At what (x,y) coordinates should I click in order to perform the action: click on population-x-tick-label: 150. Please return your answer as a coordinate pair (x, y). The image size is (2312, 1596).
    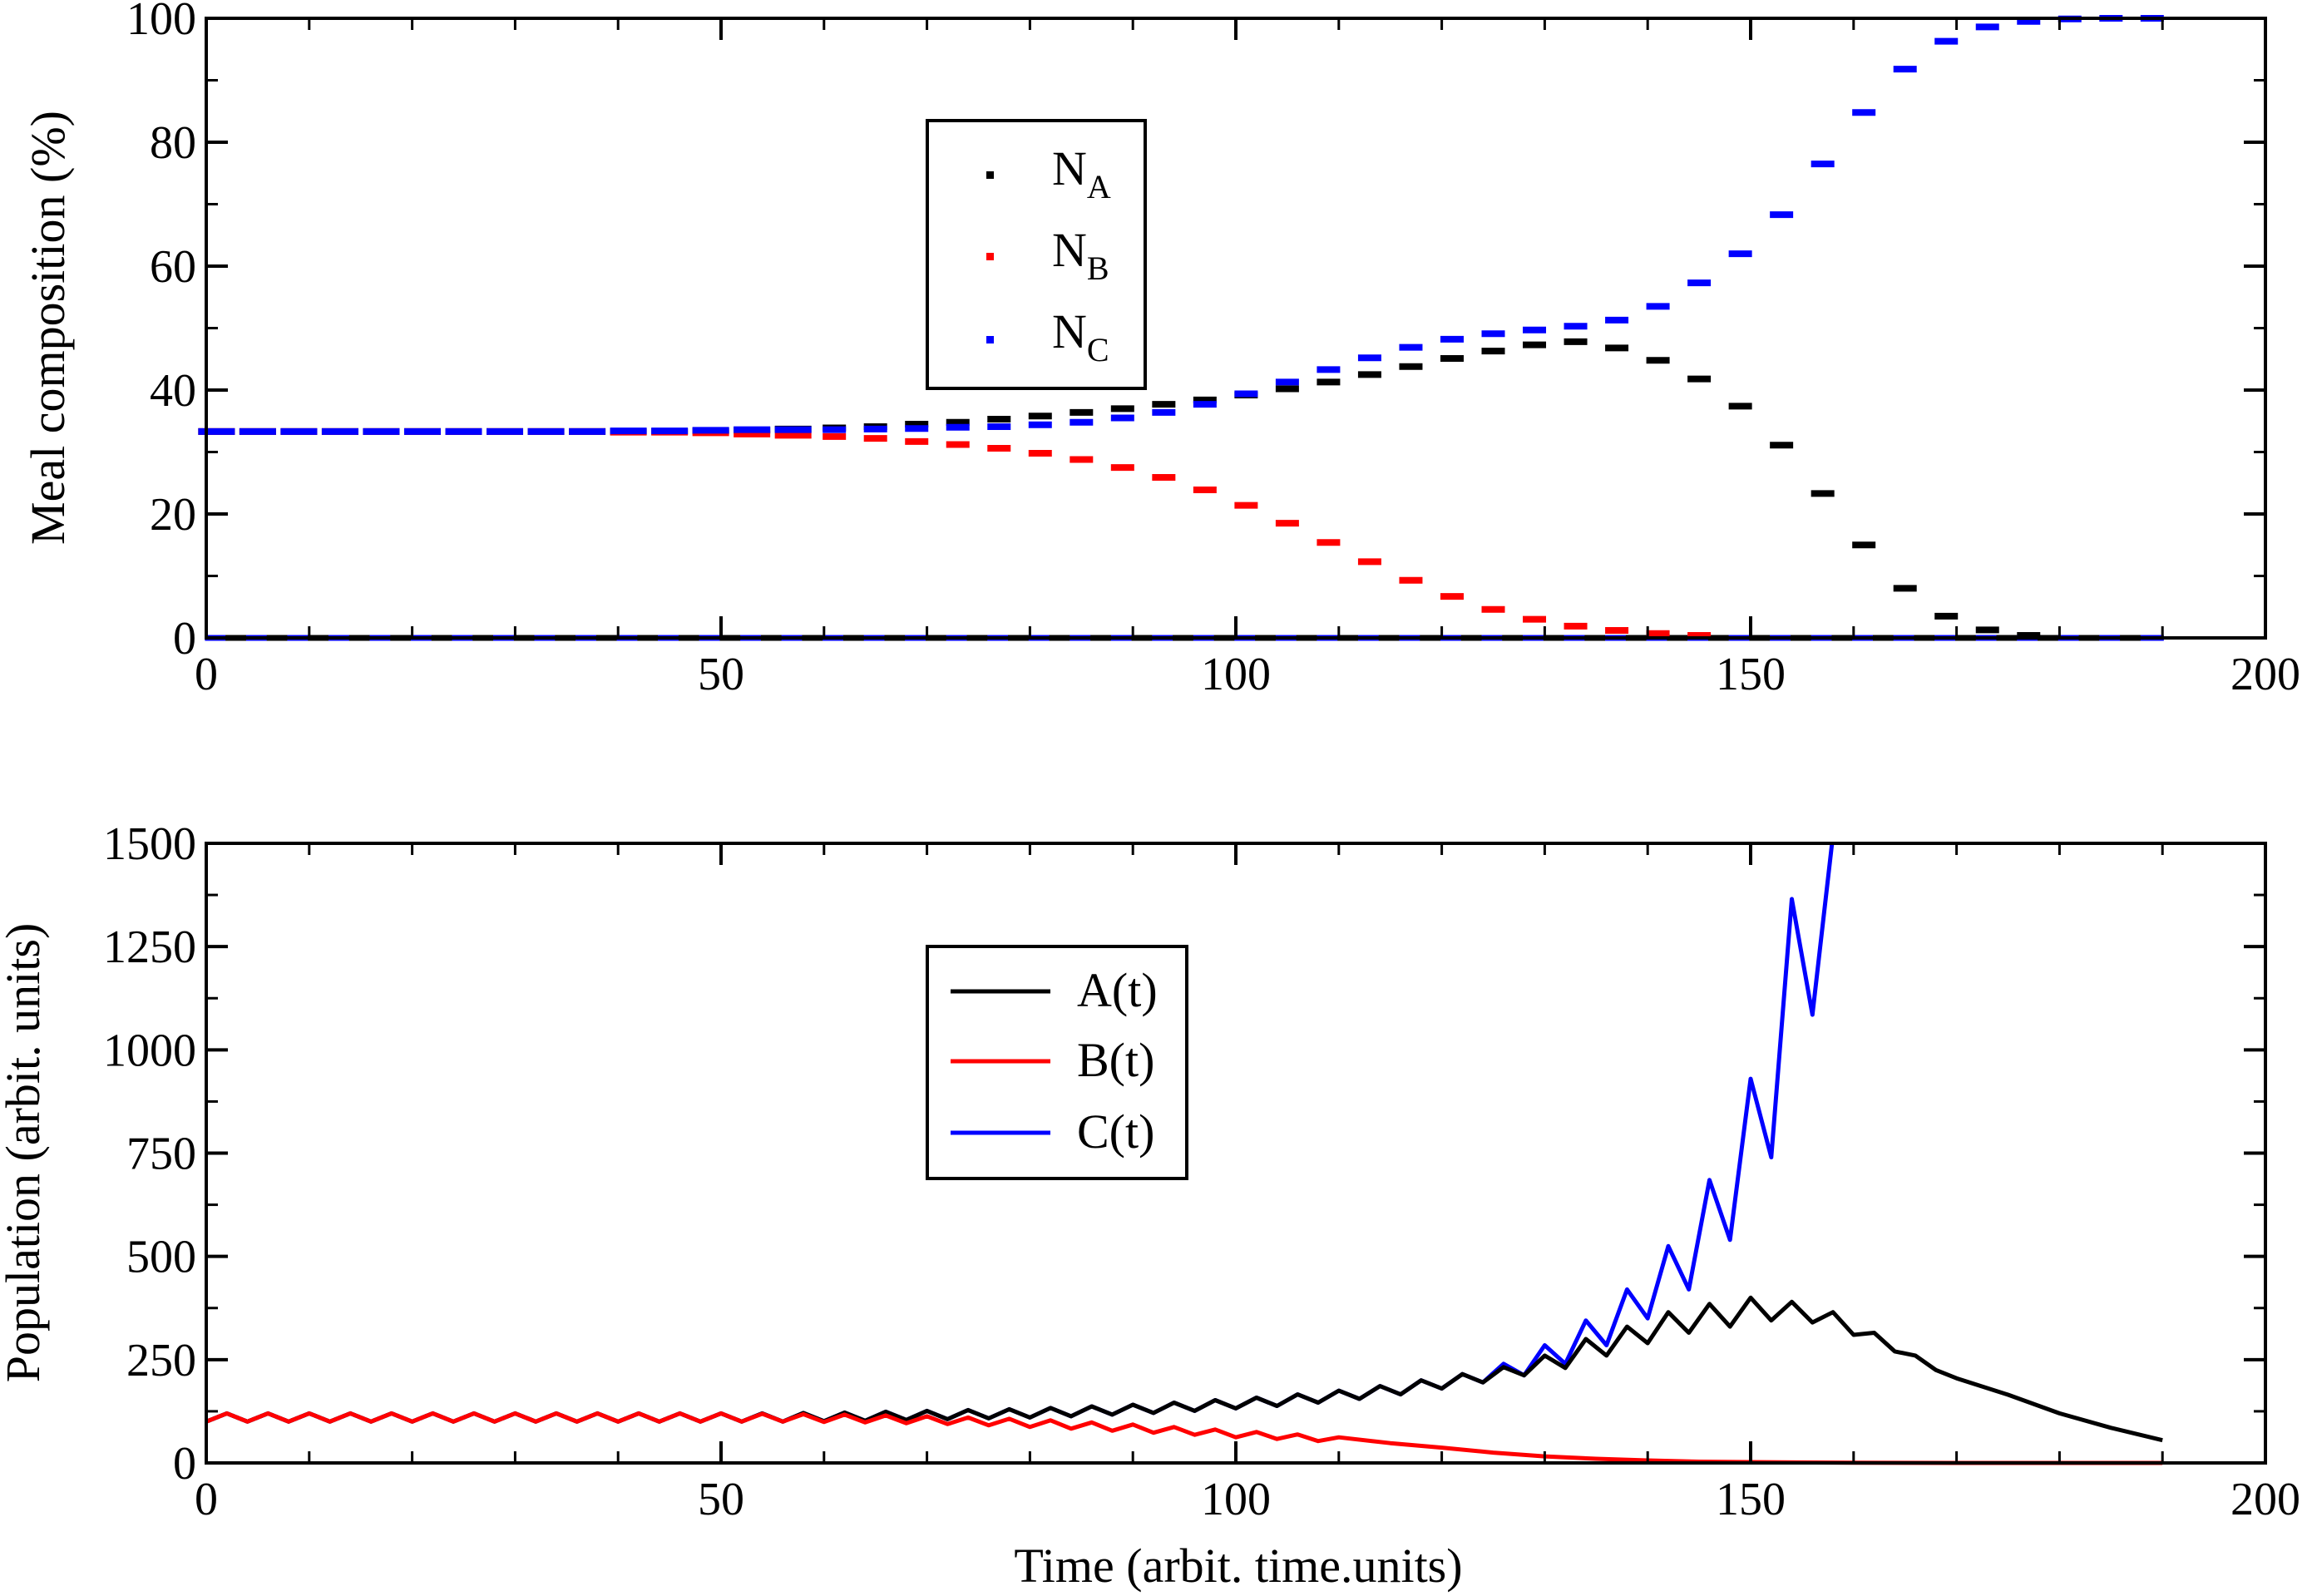
    Looking at the image, I should click on (1751, 1499).